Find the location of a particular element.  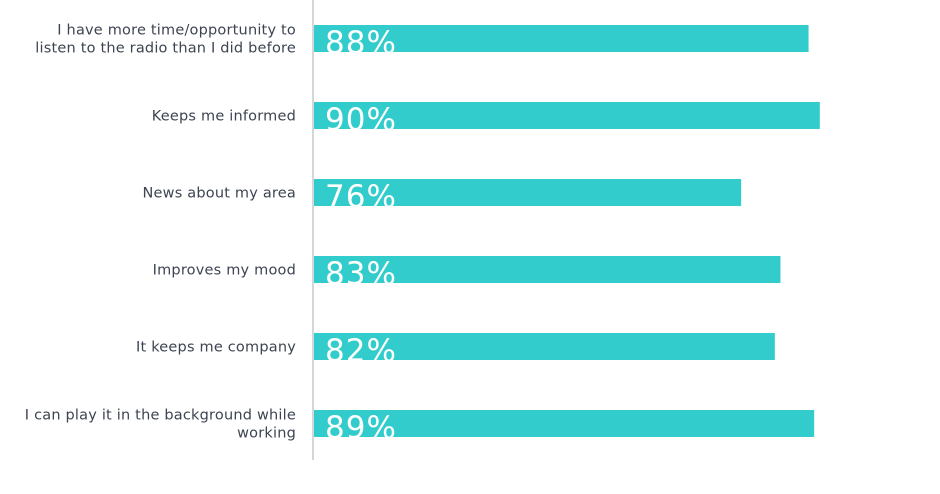

bar-group: 76% is located at coordinates (528, 197).